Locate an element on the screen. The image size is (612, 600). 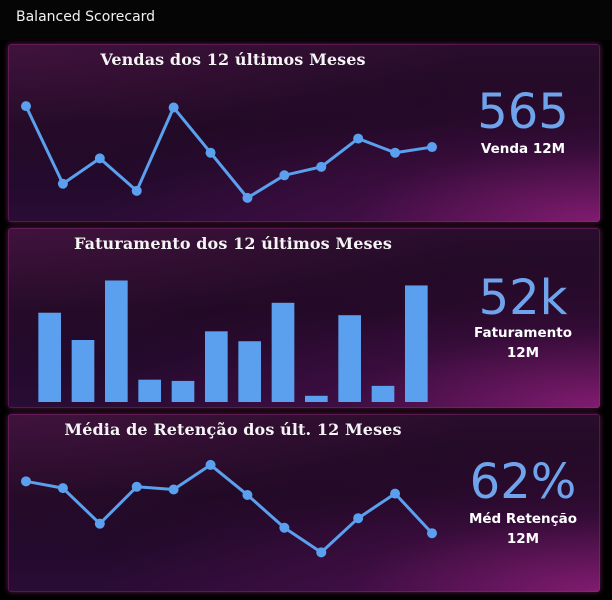
kpi-label-line-1: Faturamento is located at coordinates (523, 333).